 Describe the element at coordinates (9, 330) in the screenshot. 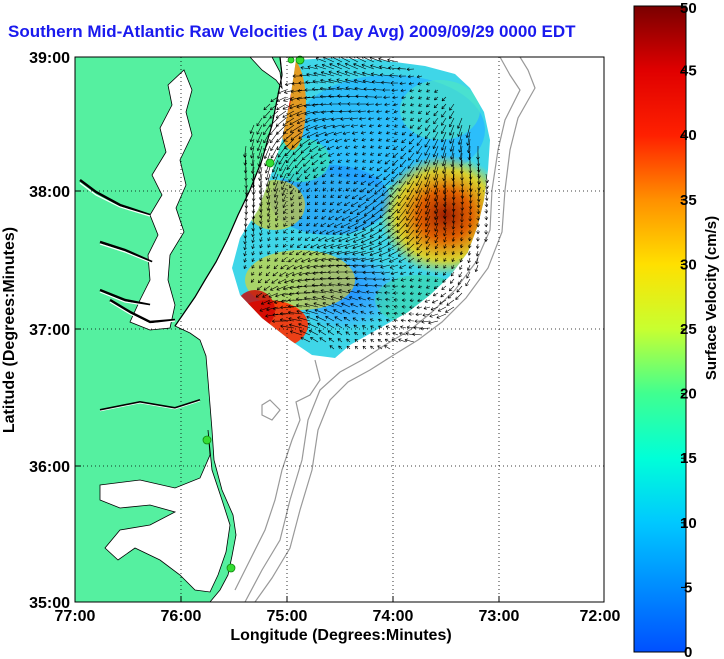

I see `y-axis-label: Latitude (Degrees:Minutes)` at that location.